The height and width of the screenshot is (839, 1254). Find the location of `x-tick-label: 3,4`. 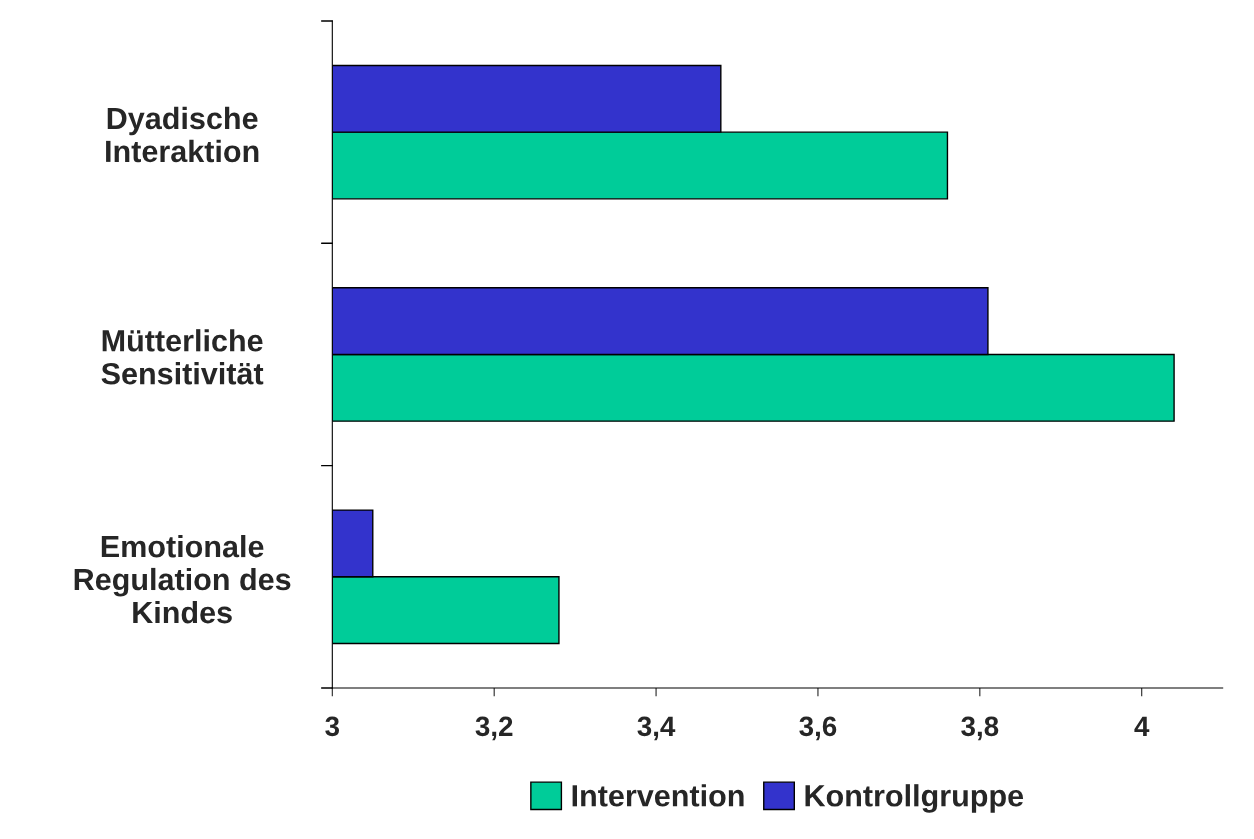

x-tick-label: 3,4 is located at coordinates (656, 728).